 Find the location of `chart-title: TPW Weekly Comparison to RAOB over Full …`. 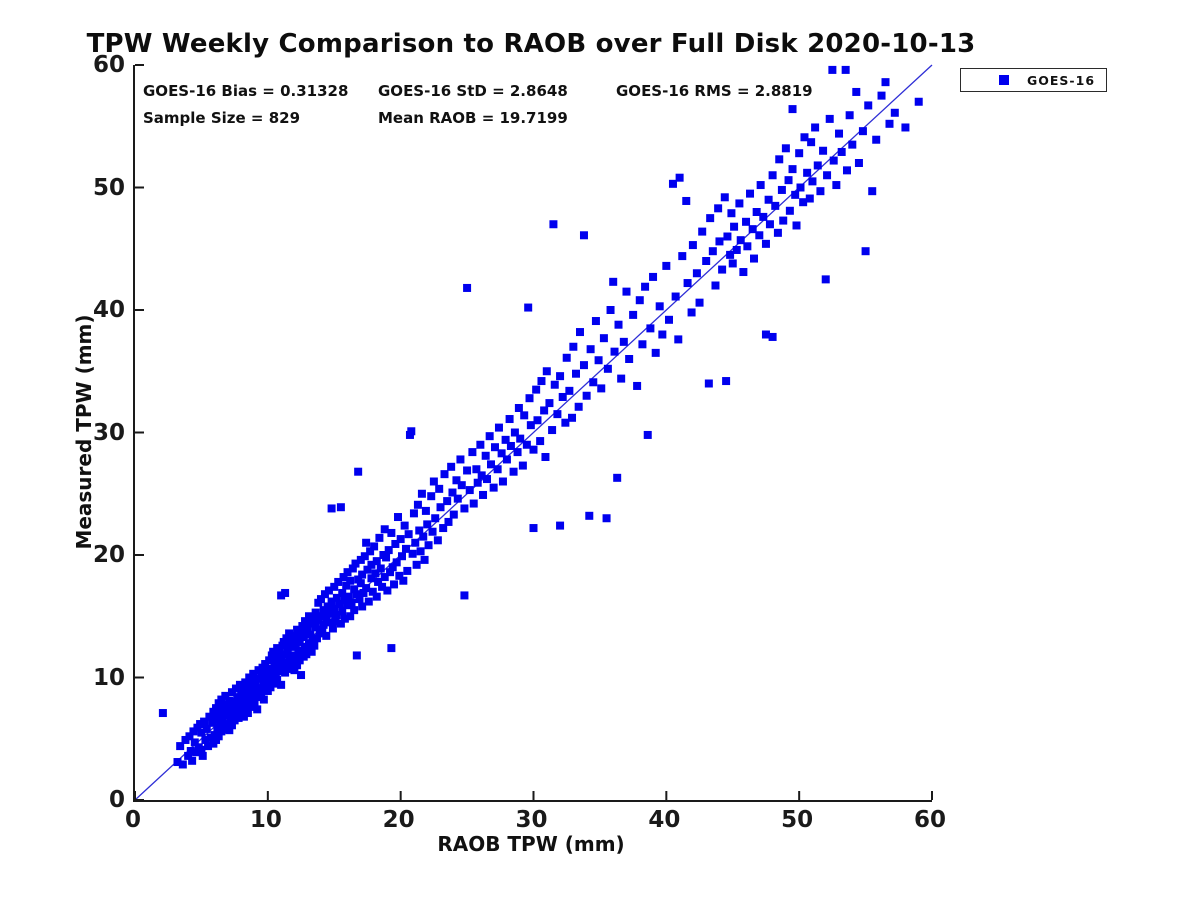

chart-title: TPW Weekly Comparison to RAOB over Full … is located at coordinates (531, 44).